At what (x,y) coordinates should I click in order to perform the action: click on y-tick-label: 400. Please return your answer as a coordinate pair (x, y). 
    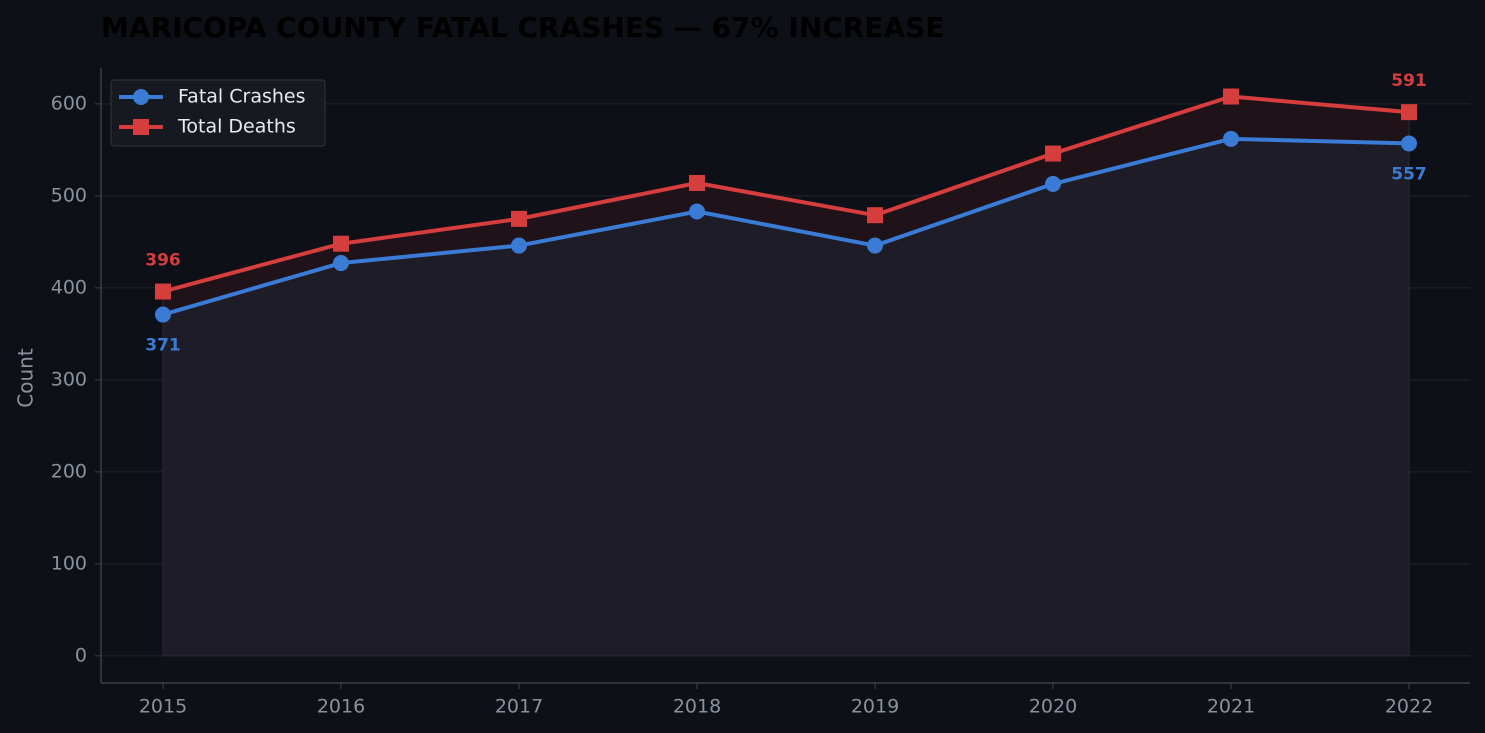
    Looking at the image, I should click on (69, 287).